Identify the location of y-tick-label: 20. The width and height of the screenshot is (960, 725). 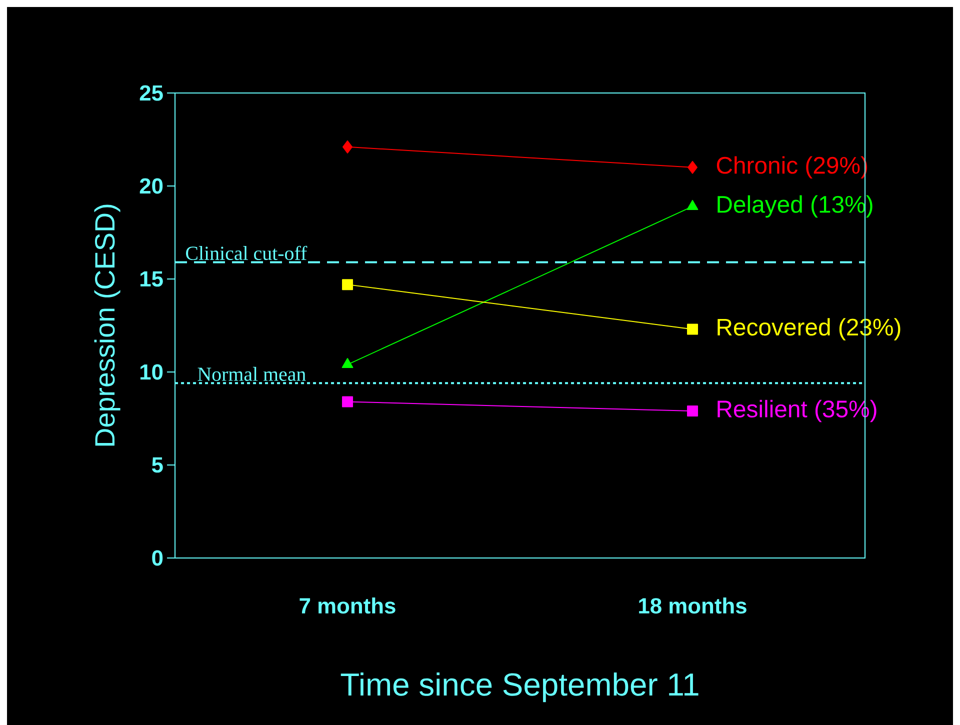
(151, 186).